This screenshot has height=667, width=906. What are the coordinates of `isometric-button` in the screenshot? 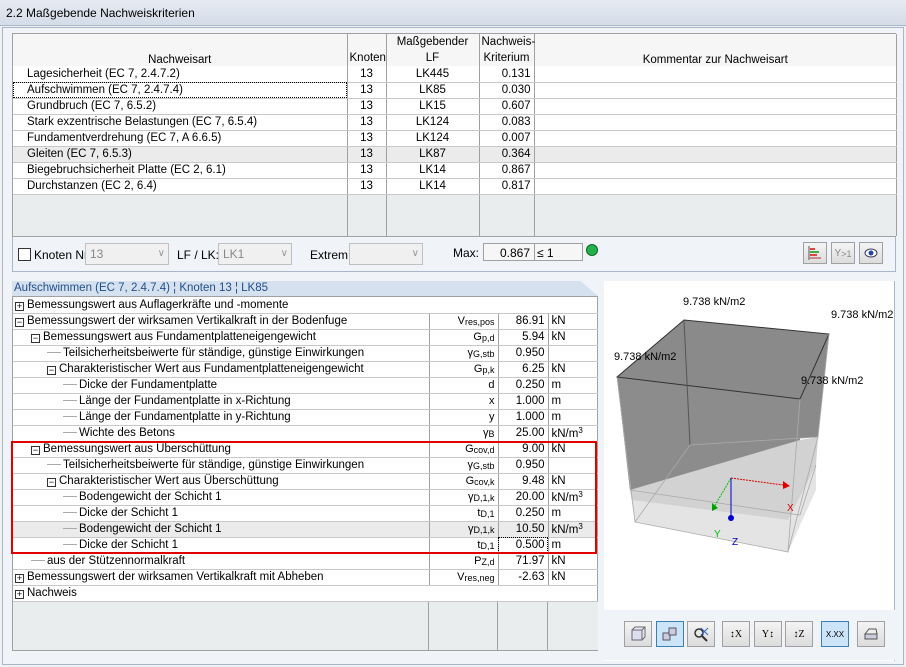 It's located at (670, 634).